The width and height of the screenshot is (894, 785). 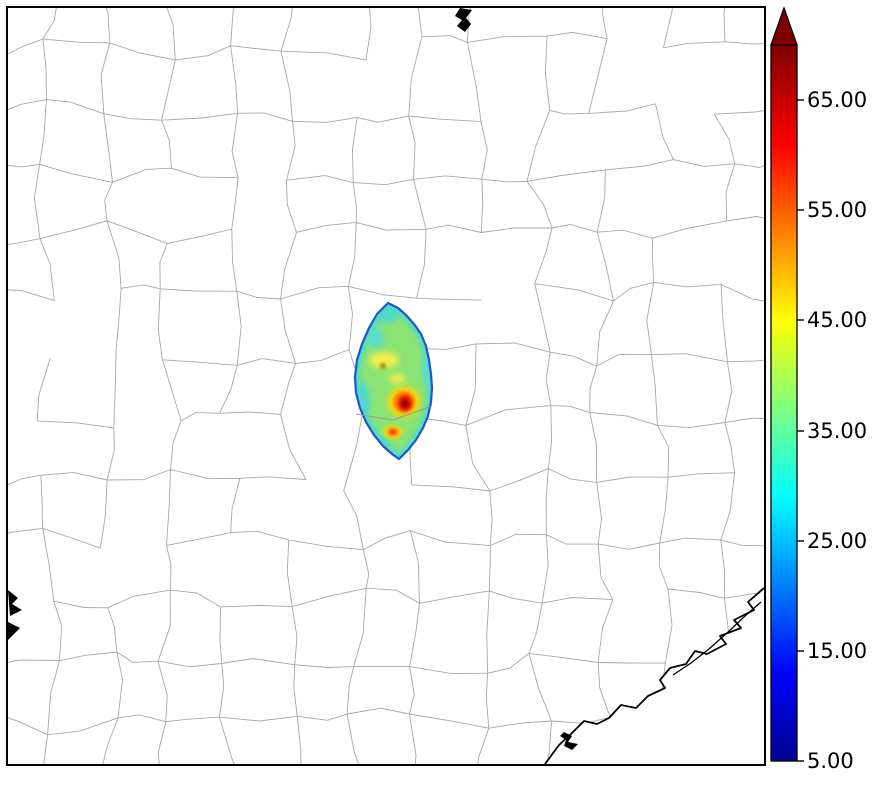 I want to click on cool-patch, so click(x=376, y=338).